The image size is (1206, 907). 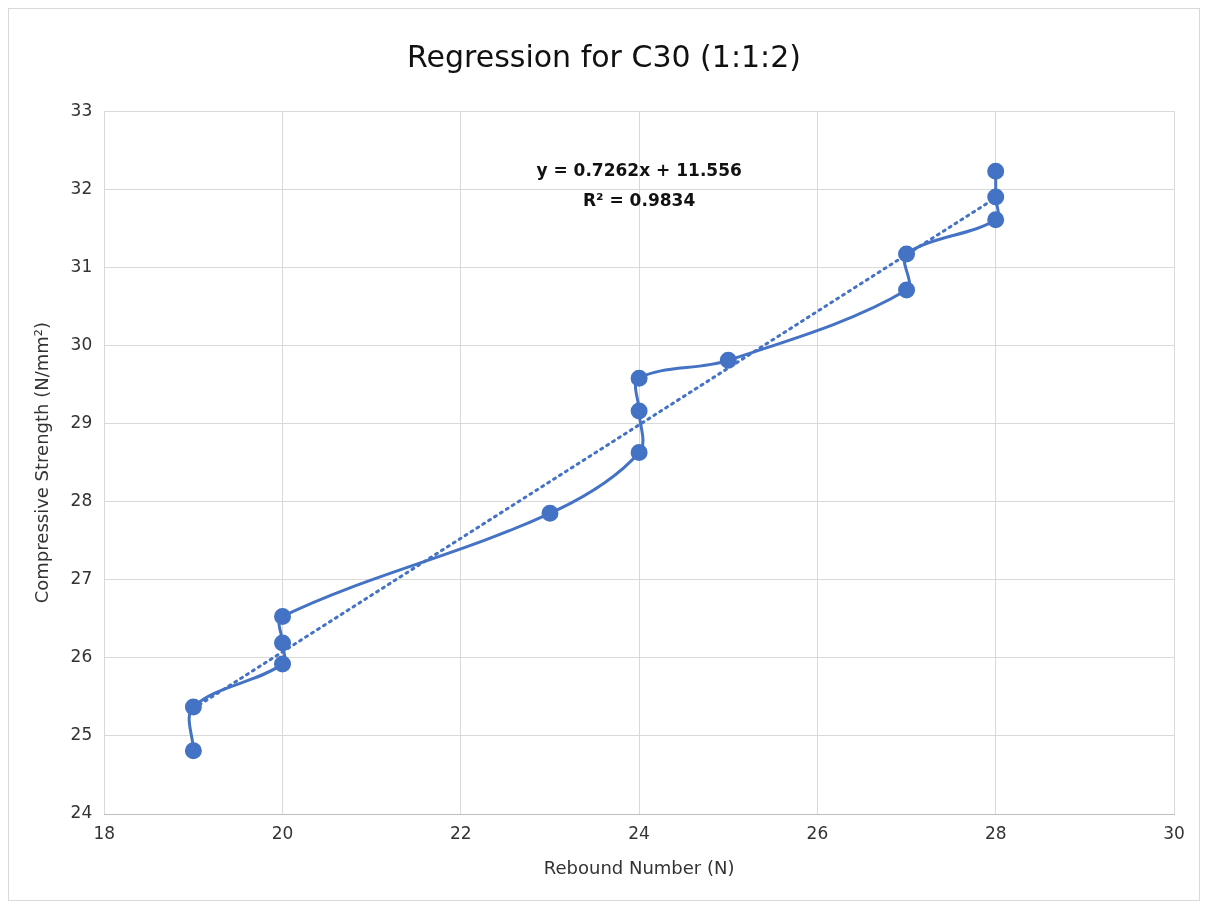 What do you see at coordinates (81, 578) in the screenshot?
I see `y-tick-label: 27` at bounding box center [81, 578].